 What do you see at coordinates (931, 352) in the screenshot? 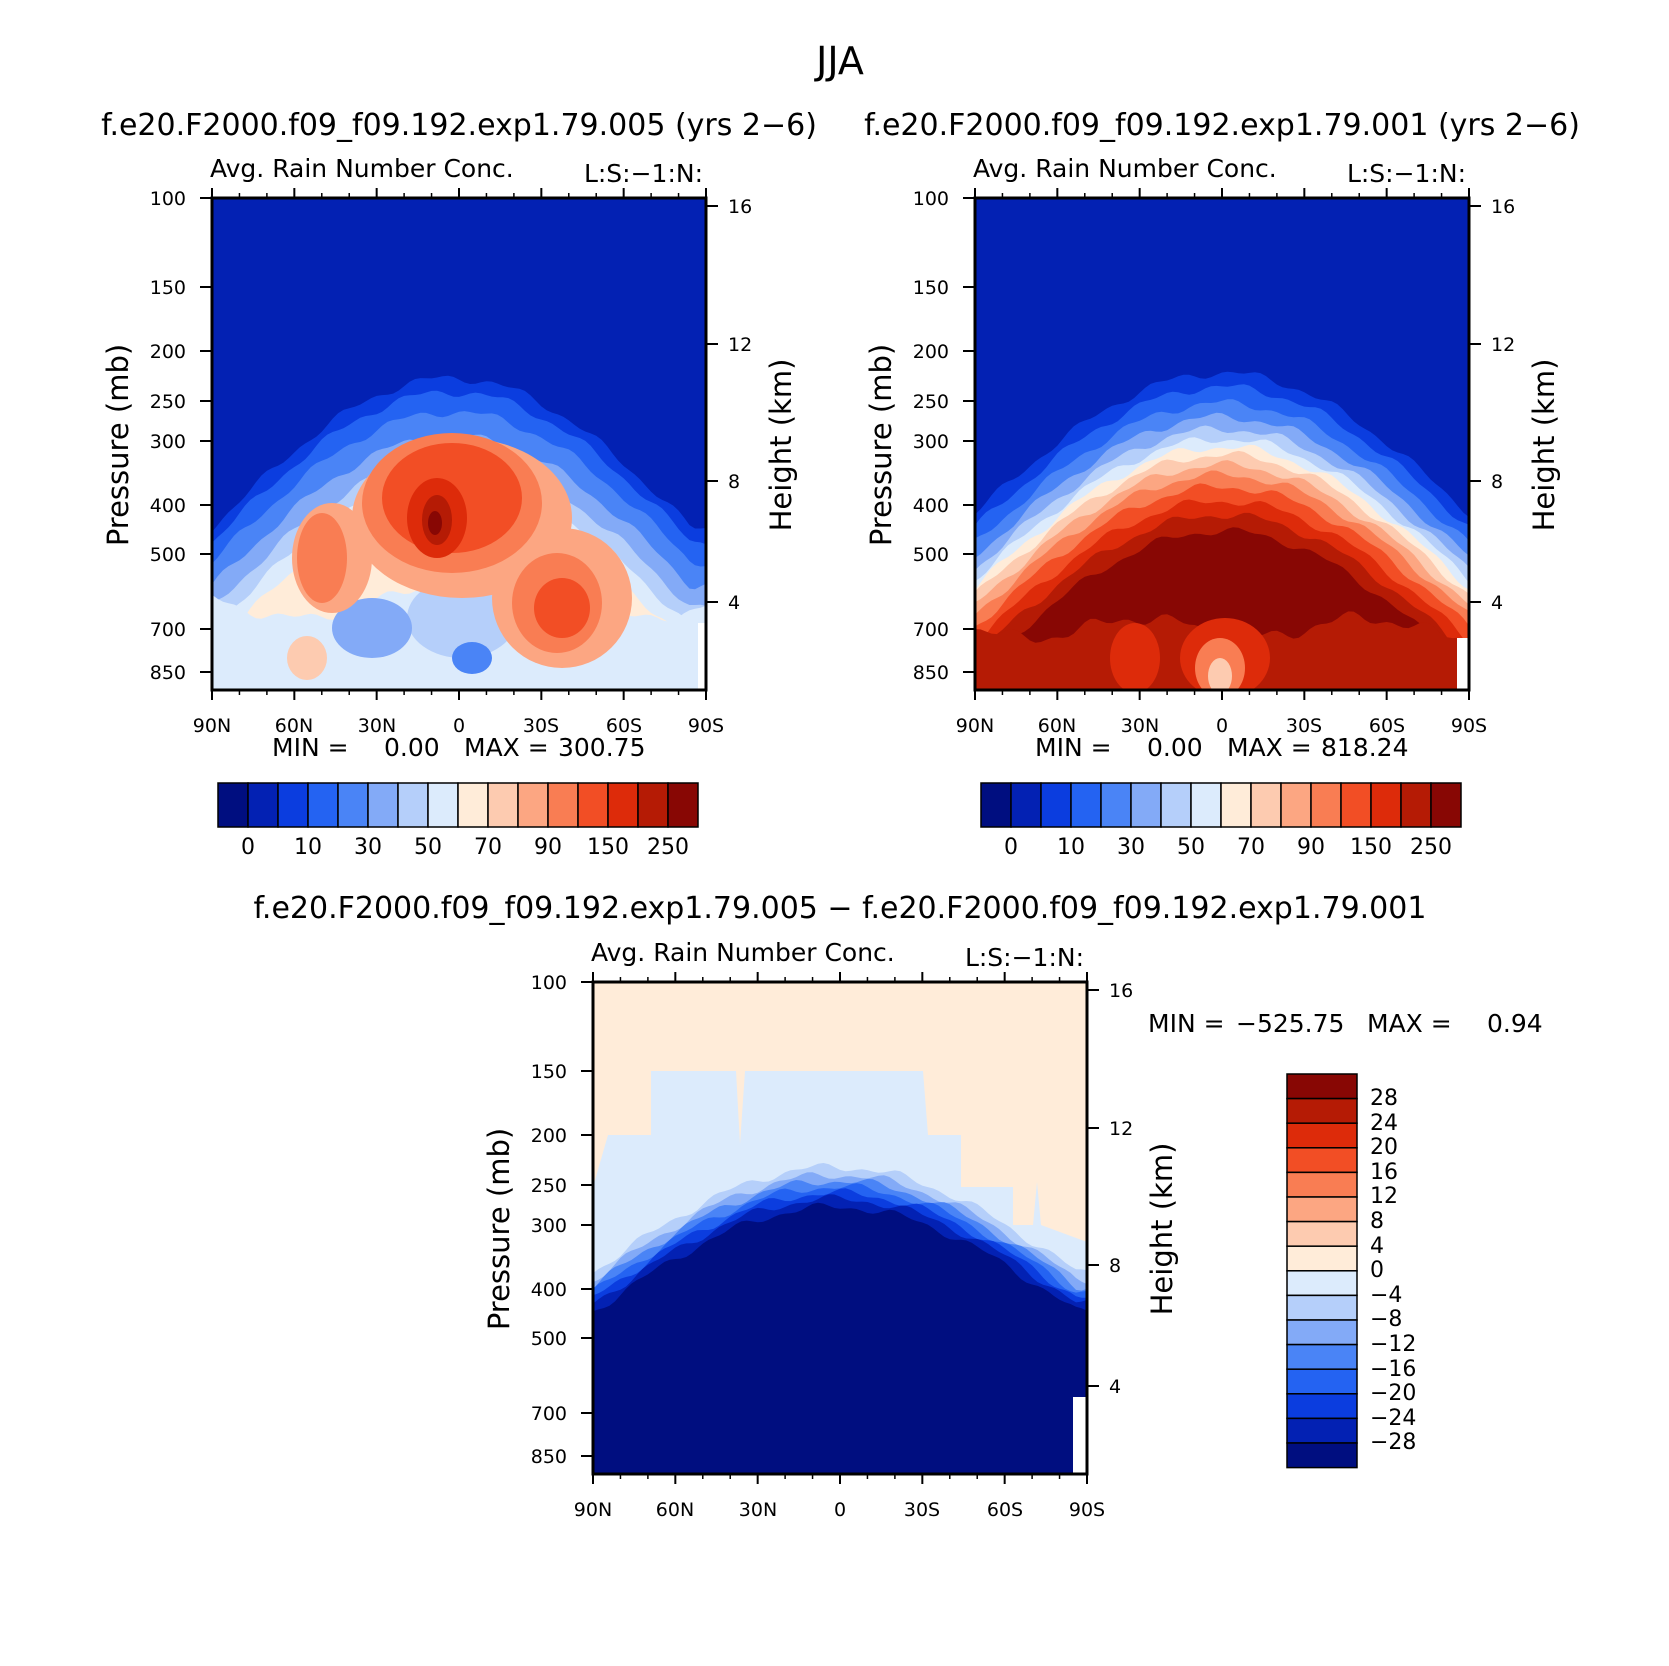
I see `case2-ytick-label: 200` at bounding box center [931, 352].